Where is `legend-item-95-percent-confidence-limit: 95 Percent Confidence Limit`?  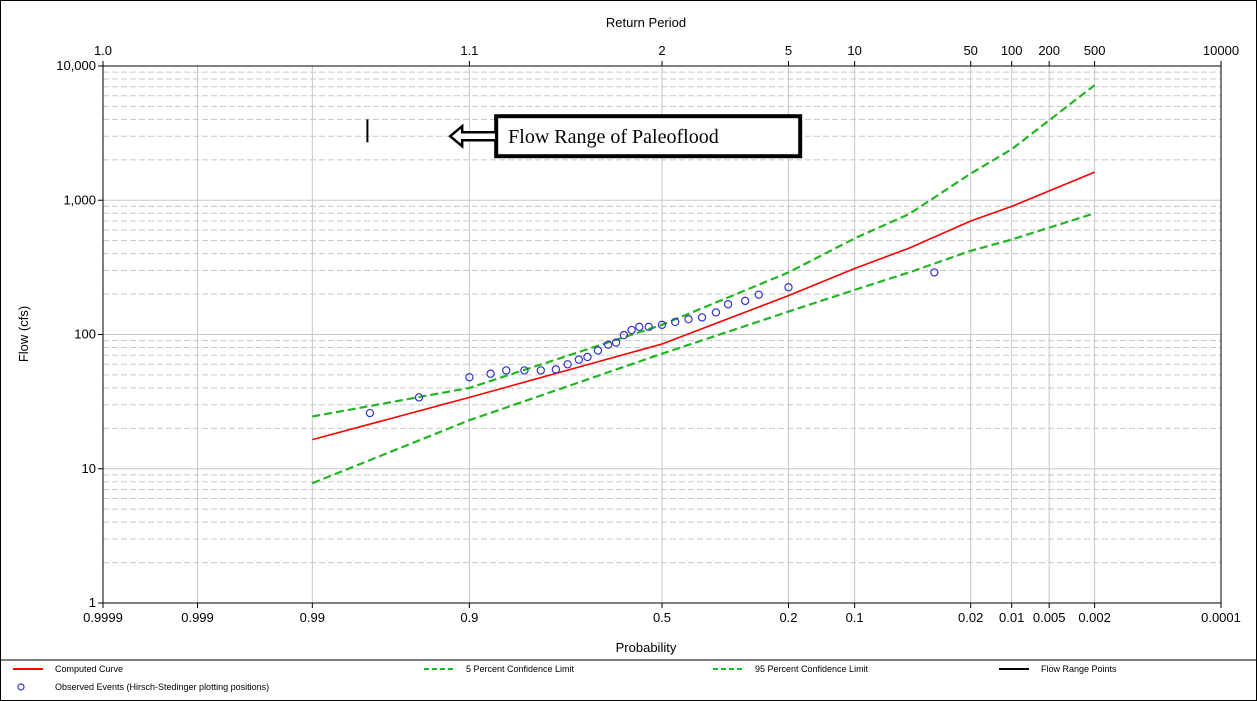
legend-item-95-percent-confidence-limit: 95 Percent Confidence Limit is located at coordinates (791, 669).